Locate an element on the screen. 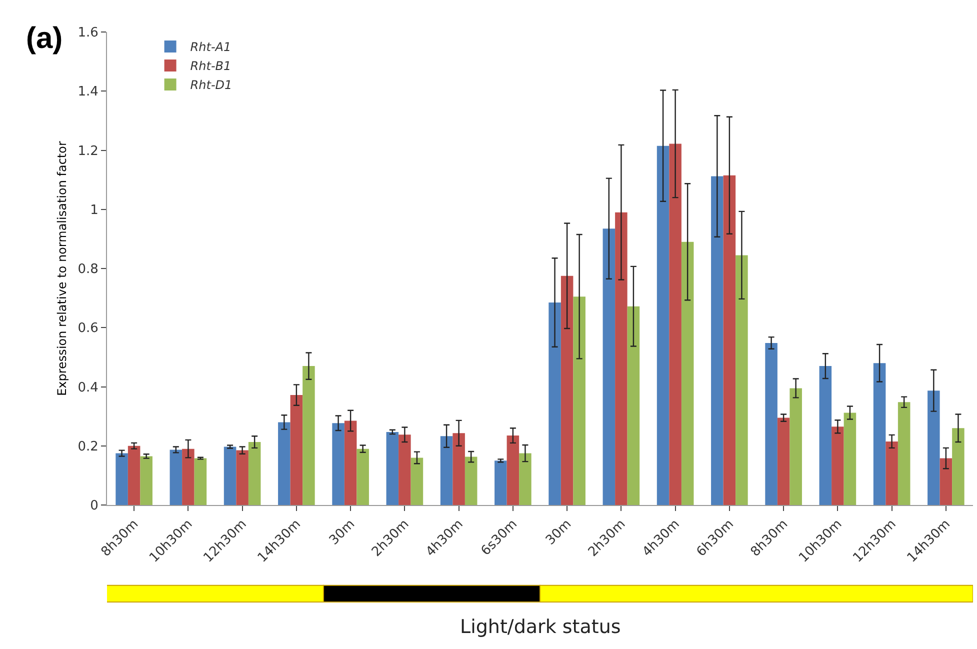 The height and width of the screenshot is (649, 977). y-tick-label: 0.4 is located at coordinates (88, 388).